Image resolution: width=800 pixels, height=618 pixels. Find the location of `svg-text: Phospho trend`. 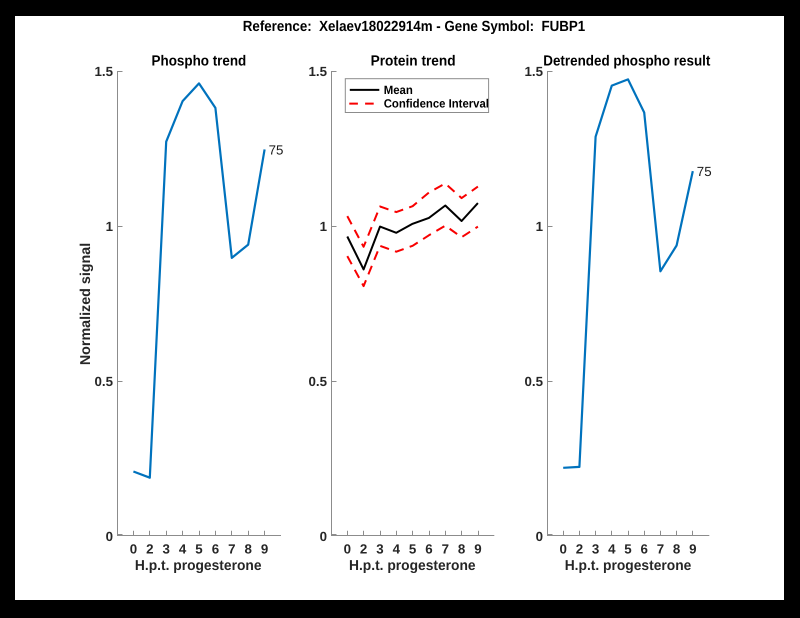

svg-text: Phospho trend is located at coordinates (199, 62).